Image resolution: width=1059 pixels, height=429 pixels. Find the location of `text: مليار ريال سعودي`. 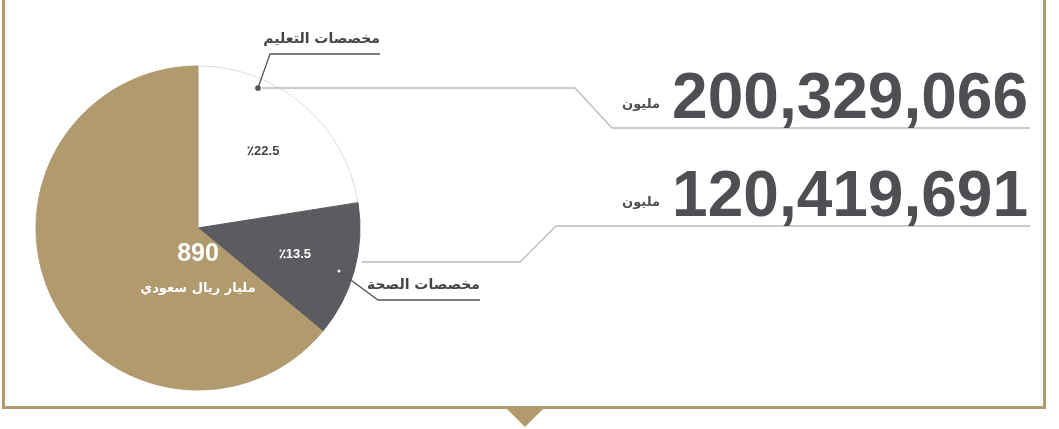

text: مليار ريال سعودي is located at coordinates (198, 287).